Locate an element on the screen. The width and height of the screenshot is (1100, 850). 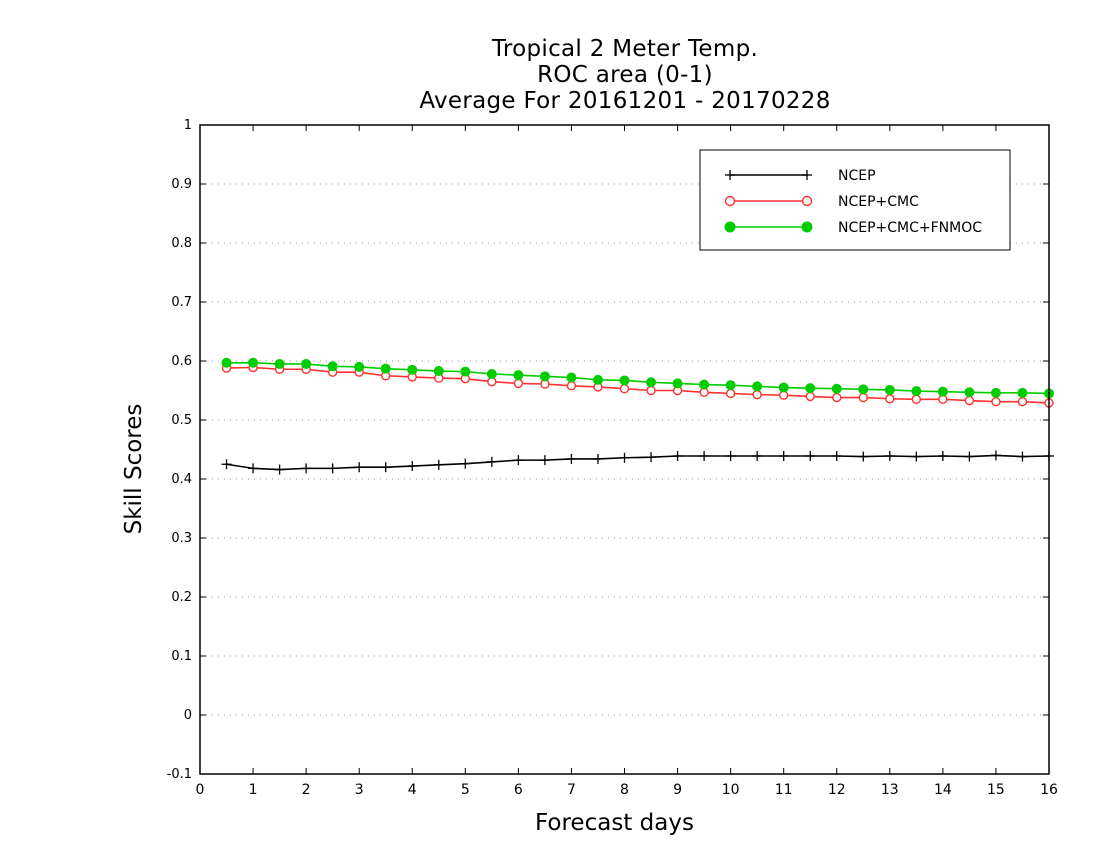
x-tick-label: 7 is located at coordinates (571, 790).